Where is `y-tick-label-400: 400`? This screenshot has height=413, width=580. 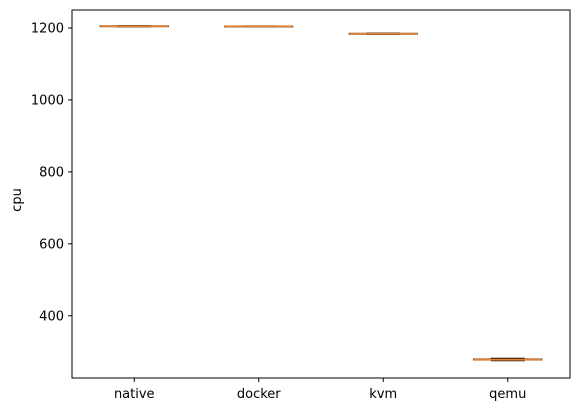 y-tick-label-400: 400 is located at coordinates (51, 316).